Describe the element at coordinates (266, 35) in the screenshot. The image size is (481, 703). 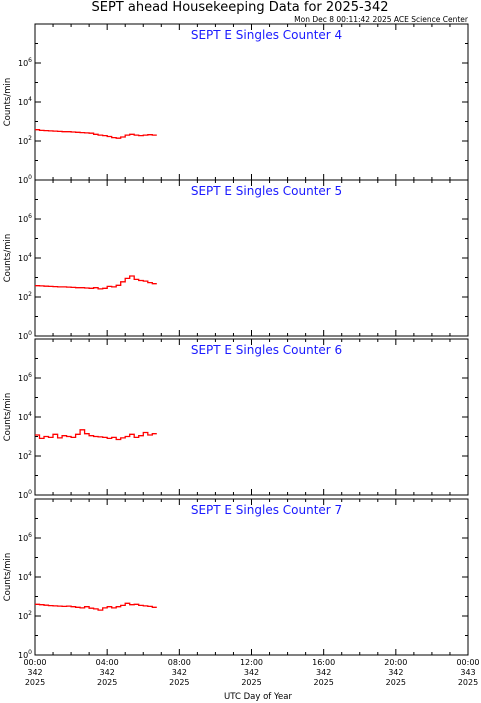
I see `panel-title: SEPT E Singles Counter 4` at that location.